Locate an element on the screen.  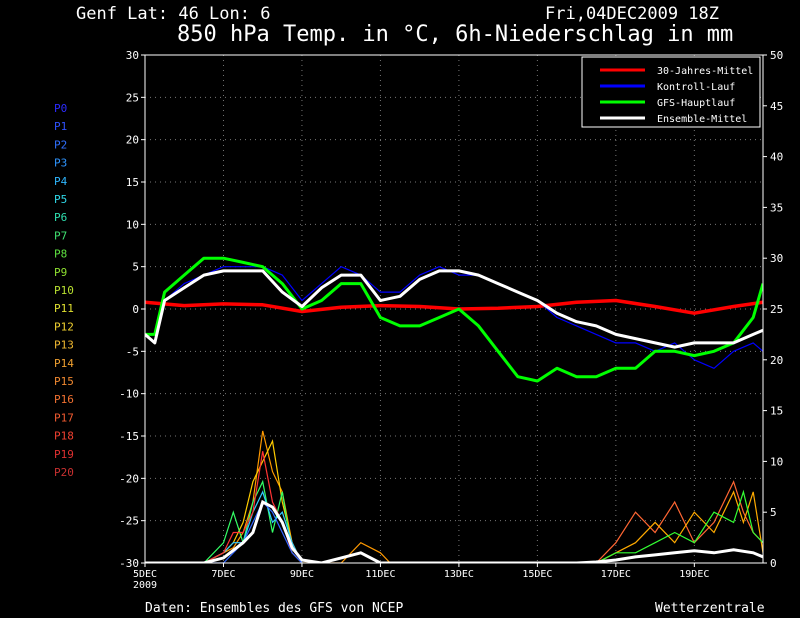
y-right-tick-label: 30 is located at coordinates (776, 258).